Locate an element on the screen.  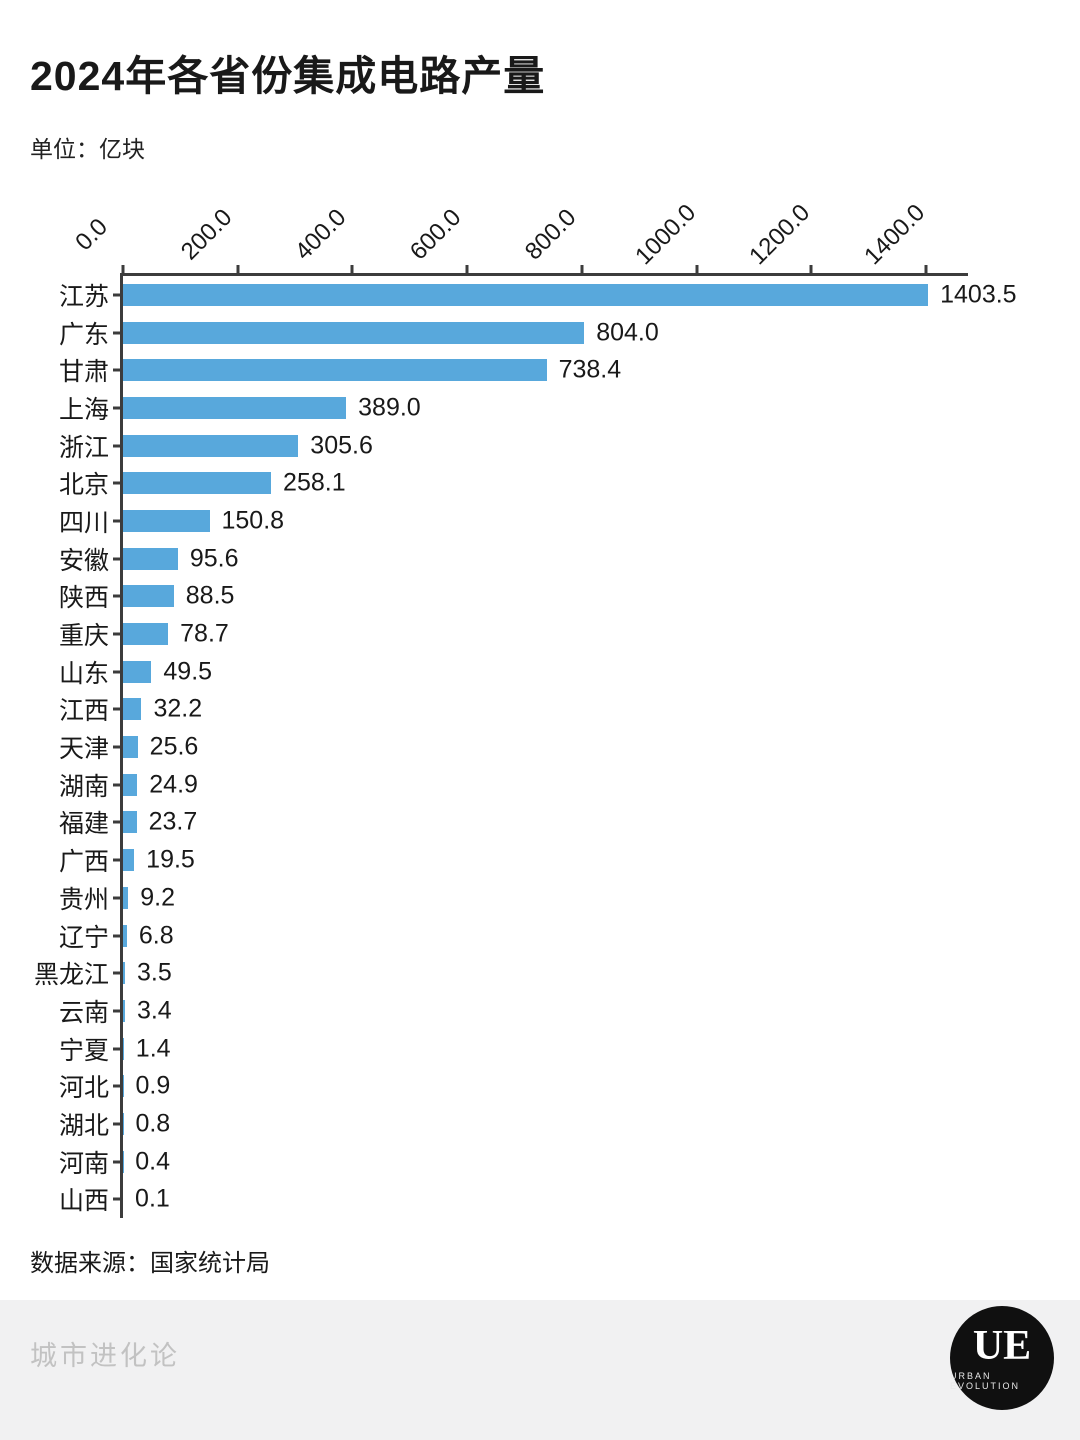
bar-row: 江苏 1403.5 is located at coordinates (538, 295).